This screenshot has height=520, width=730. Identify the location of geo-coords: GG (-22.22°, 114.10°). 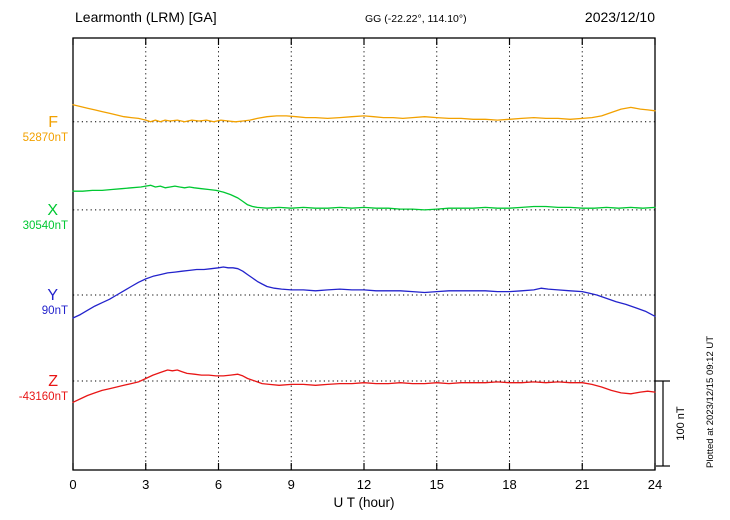
(416, 19).